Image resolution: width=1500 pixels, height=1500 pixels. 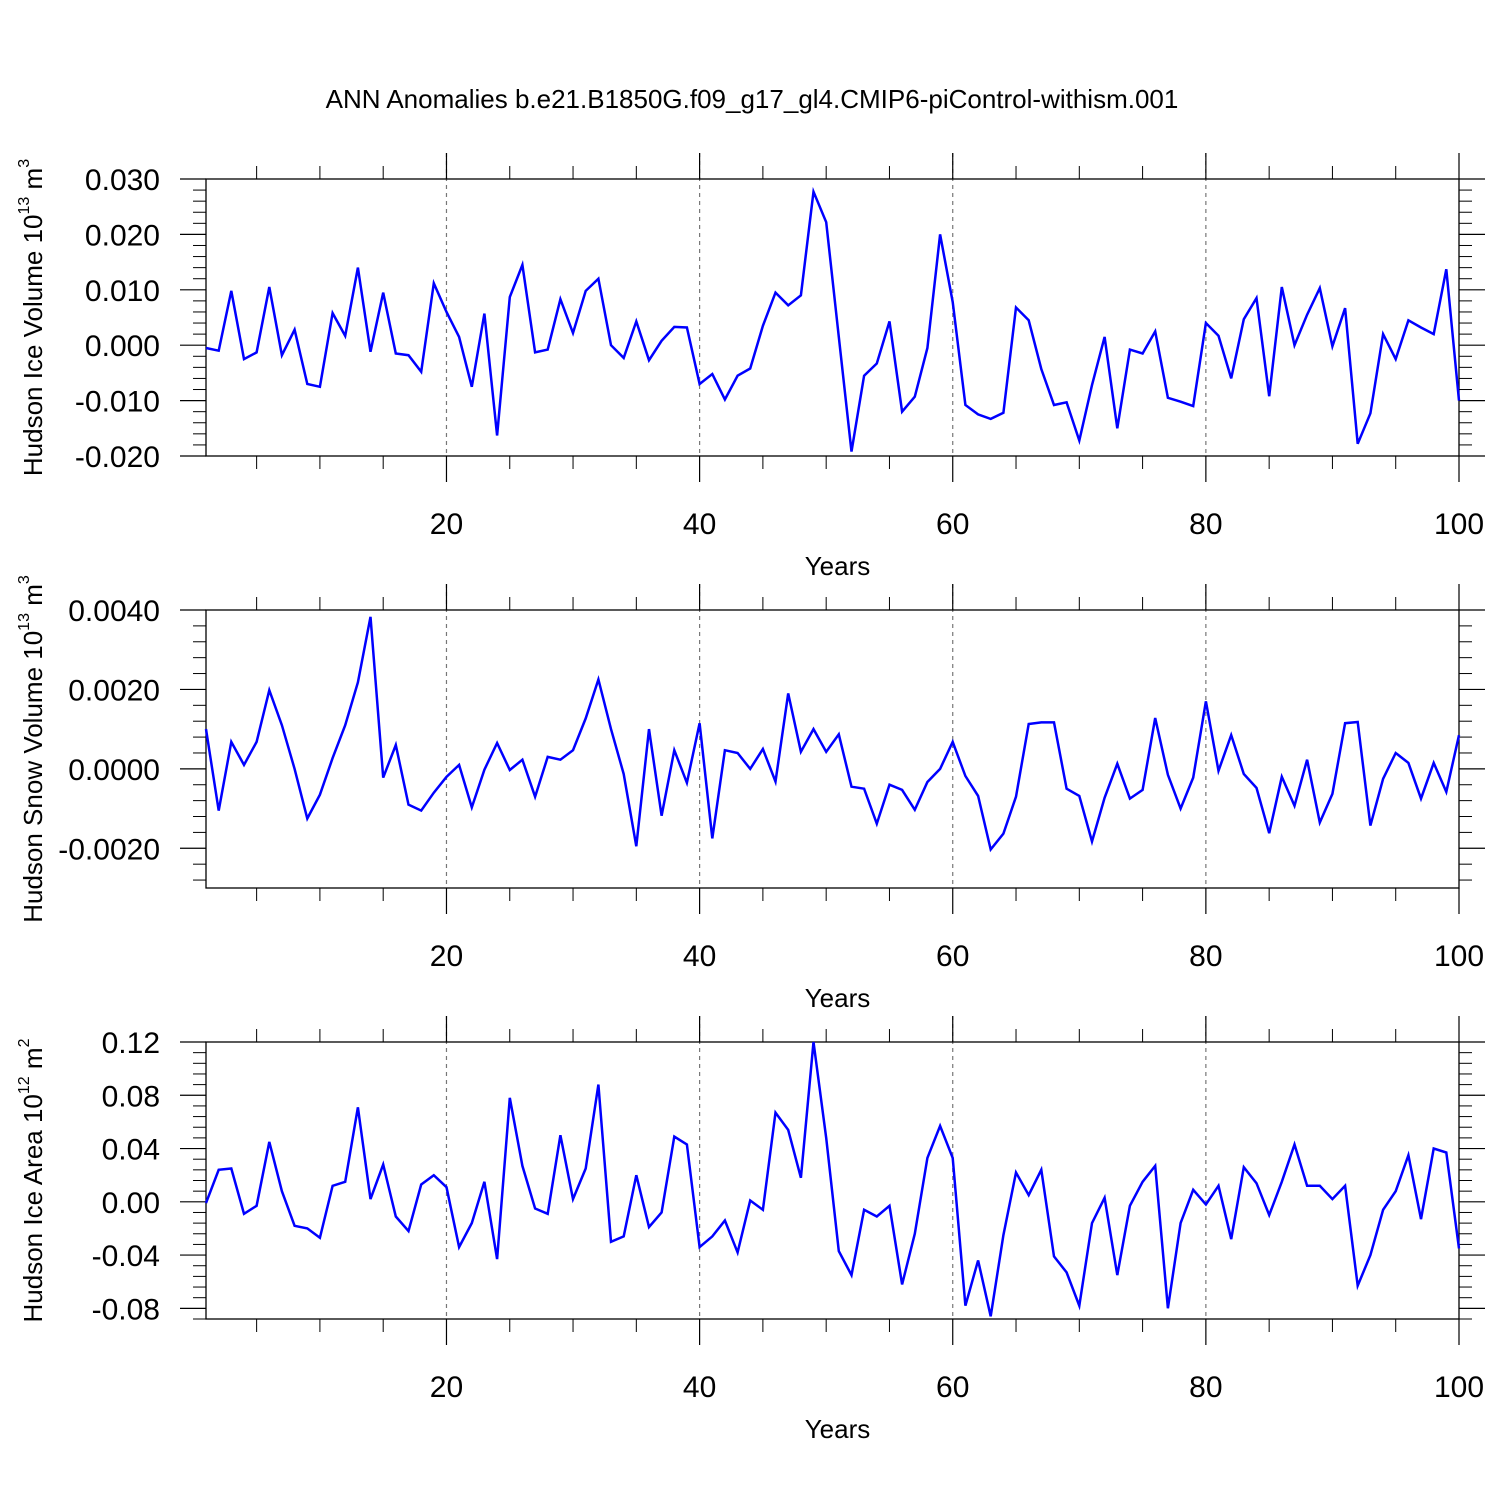 What do you see at coordinates (117, 402) in the screenshot?
I see `y-tick-label: -0.010` at bounding box center [117, 402].